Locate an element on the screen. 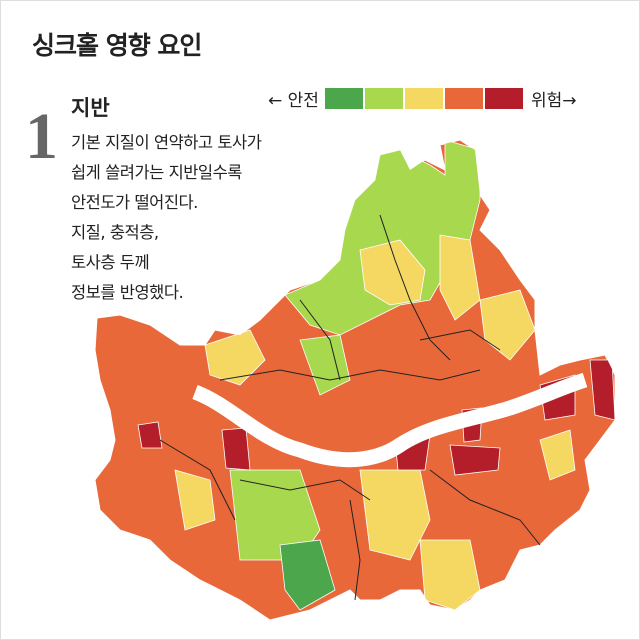  body-line: 지질, 충적층, is located at coordinates (115, 232).